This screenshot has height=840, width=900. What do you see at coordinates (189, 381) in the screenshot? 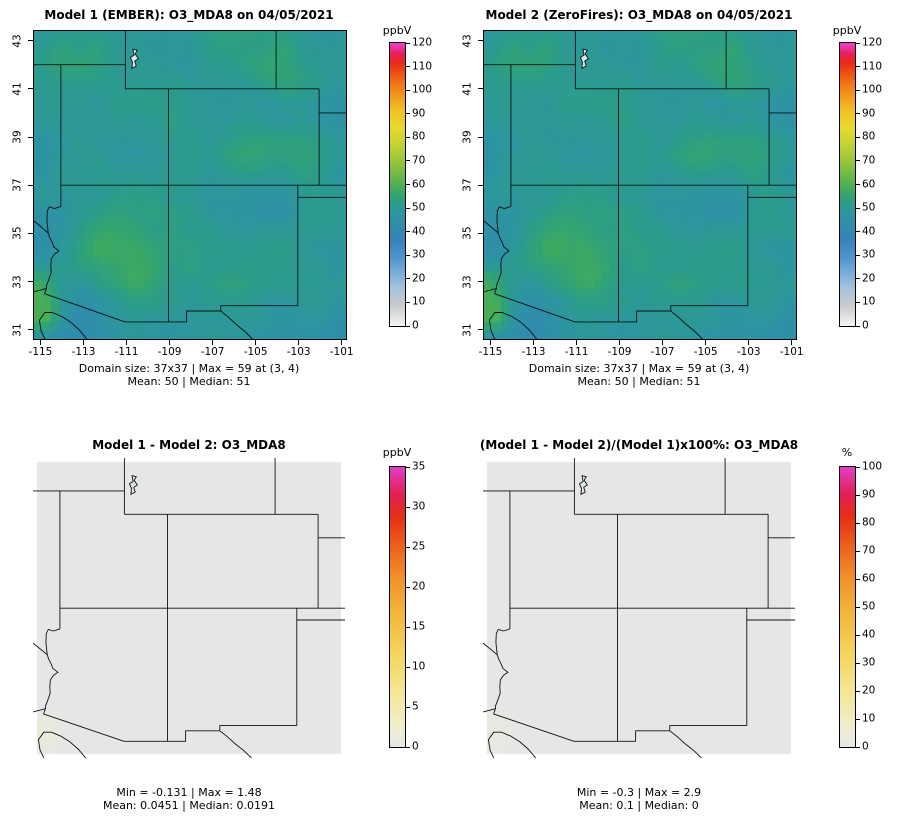
I see `caption-mean-median: Mean: 50 | Median: 51` at bounding box center [189, 381].